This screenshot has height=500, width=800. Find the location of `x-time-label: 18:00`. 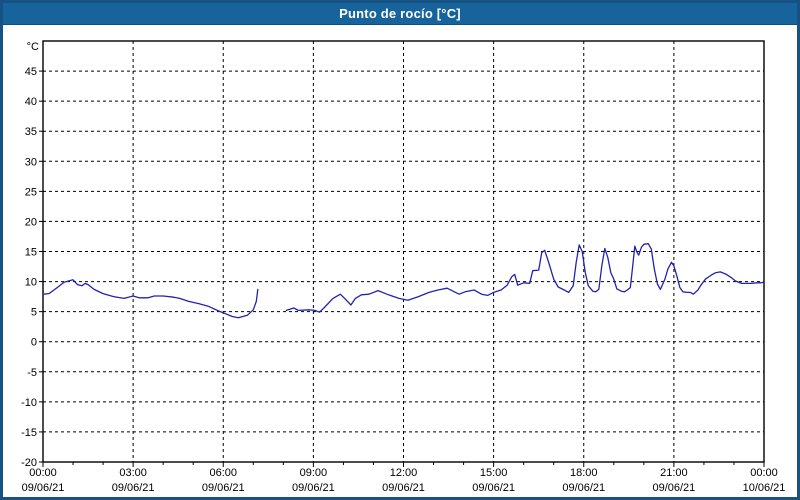

x-time-label: 18:00 is located at coordinates (584, 473).